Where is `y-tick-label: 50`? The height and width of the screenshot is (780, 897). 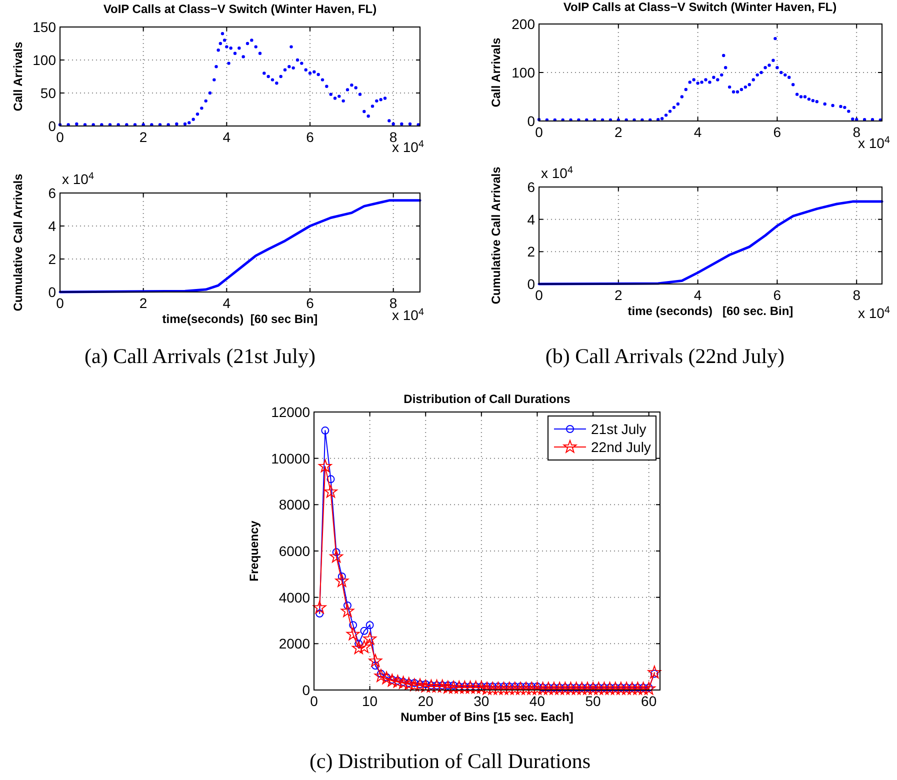 y-tick-label: 50 is located at coordinates (48, 93).